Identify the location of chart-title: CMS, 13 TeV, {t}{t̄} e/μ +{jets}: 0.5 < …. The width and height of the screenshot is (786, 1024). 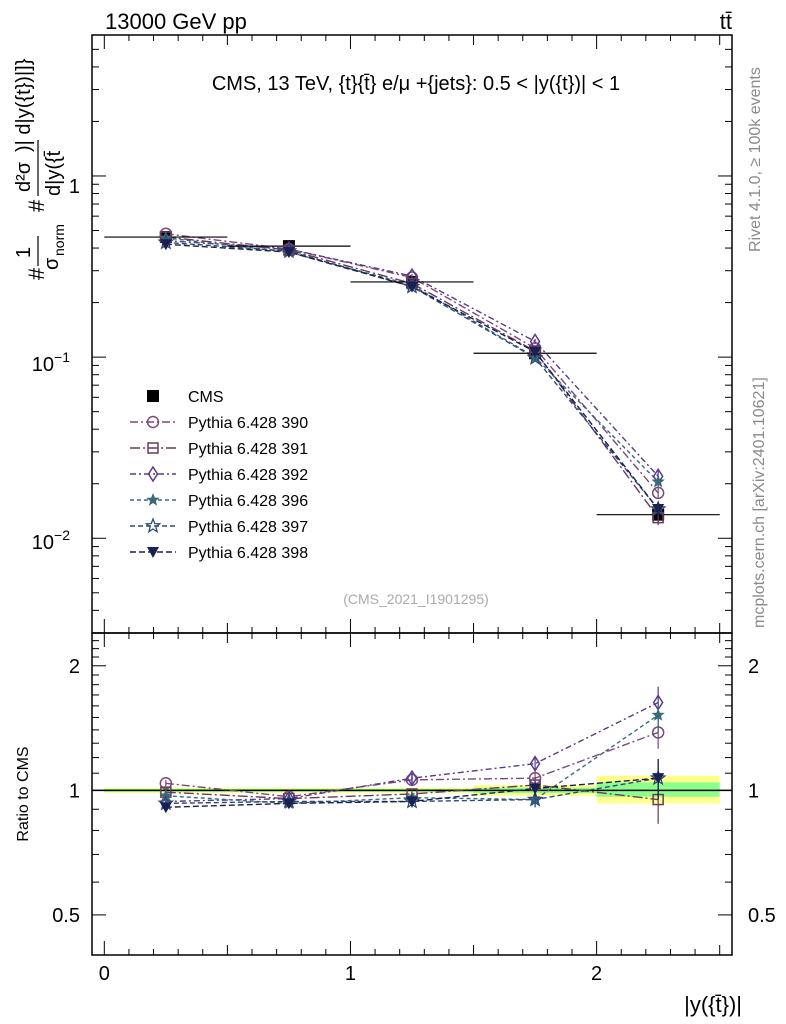
(416, 84).